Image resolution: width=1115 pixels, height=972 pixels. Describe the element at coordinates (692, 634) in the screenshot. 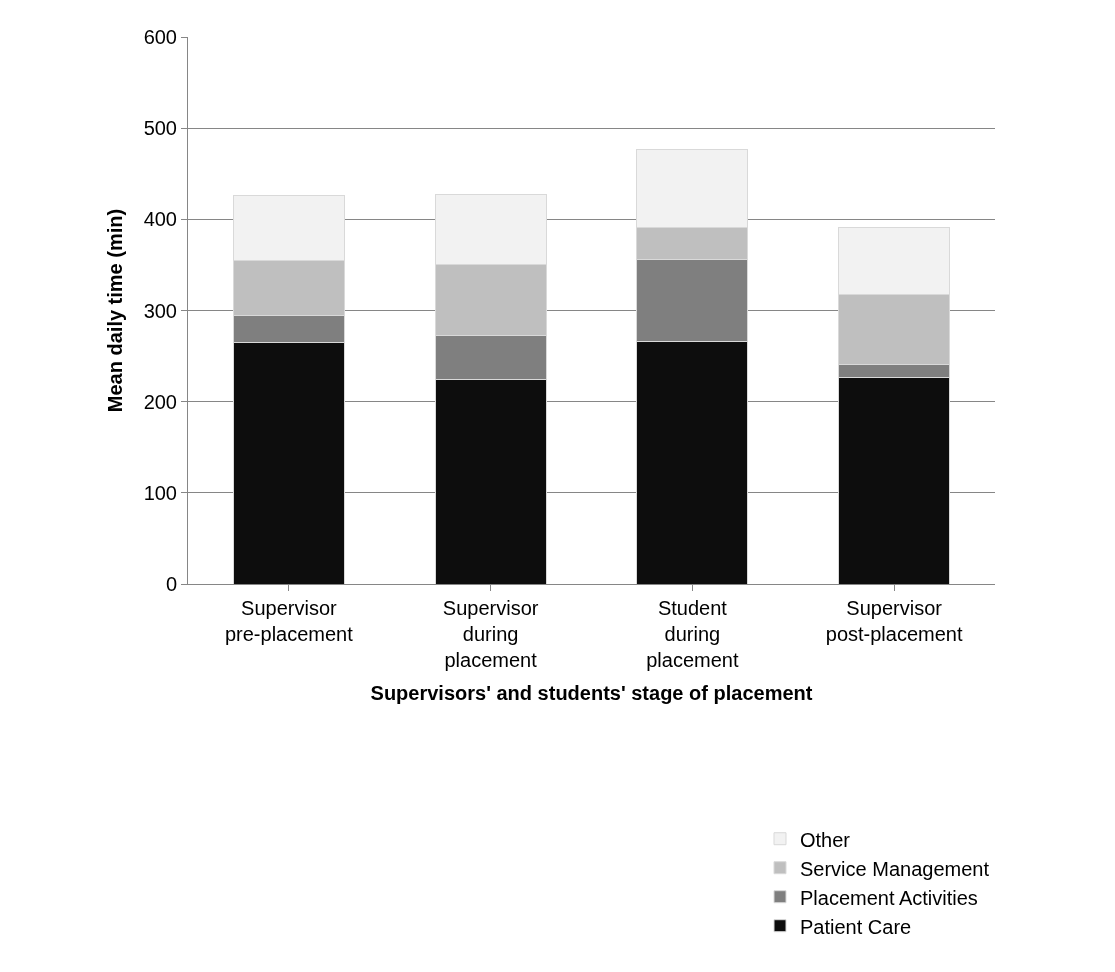

I see `x-tick-label: Student during placement` at that location.